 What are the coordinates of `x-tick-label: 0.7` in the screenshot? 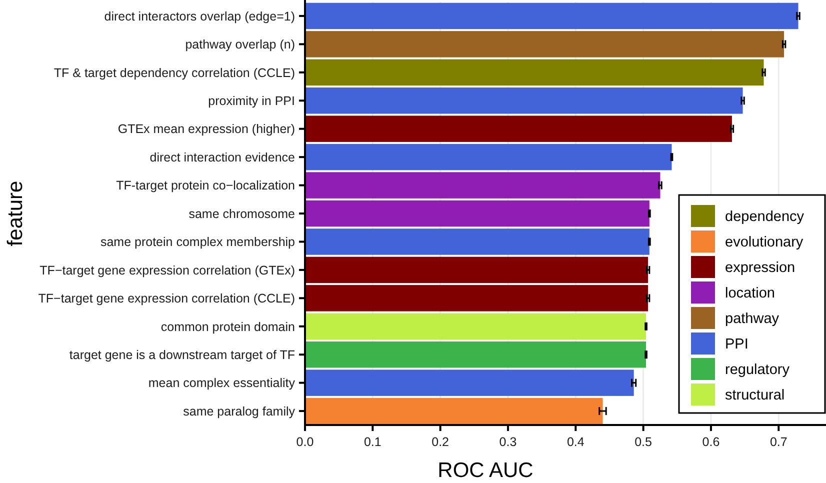 It's located at (779, 442).